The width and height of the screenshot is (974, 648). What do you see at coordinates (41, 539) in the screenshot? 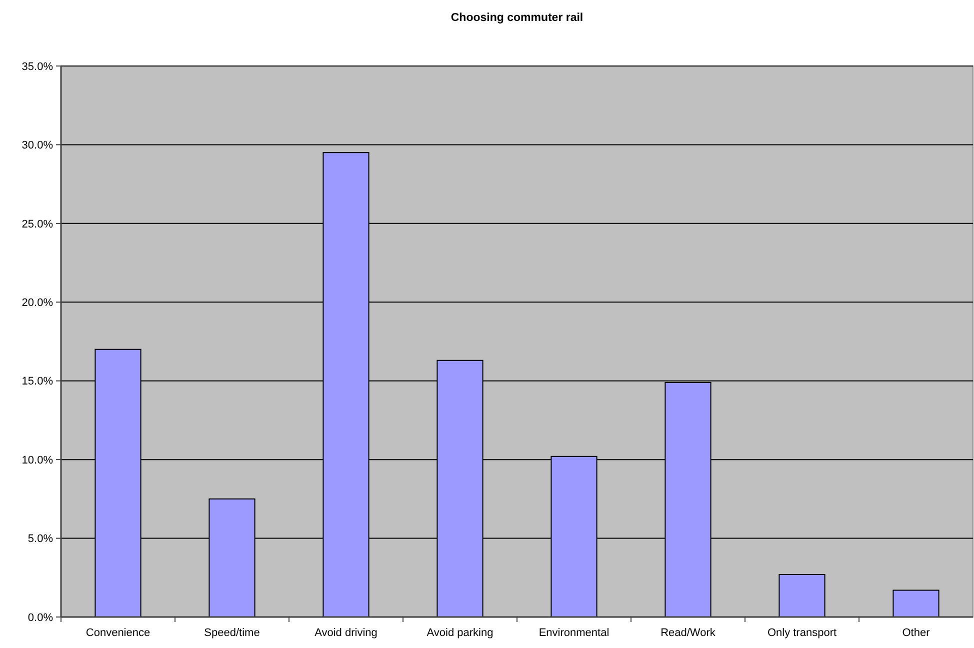
I see `y-tick-label: 5.0%` at bounding box center [41, 539].